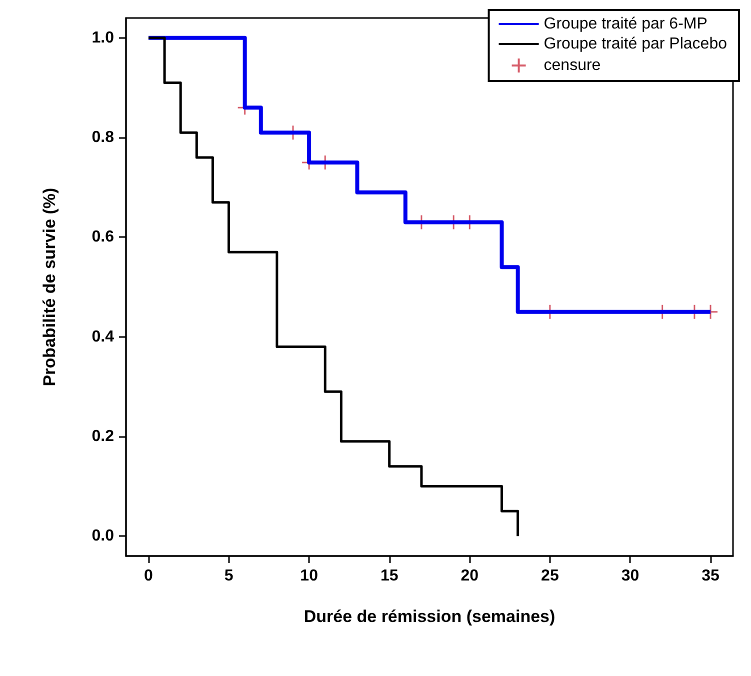  What do you see at coordinates (636, 44) in the screenshot?
I see `legend-label: Groupe traité par Placebo` at bounding box center [636, 44].